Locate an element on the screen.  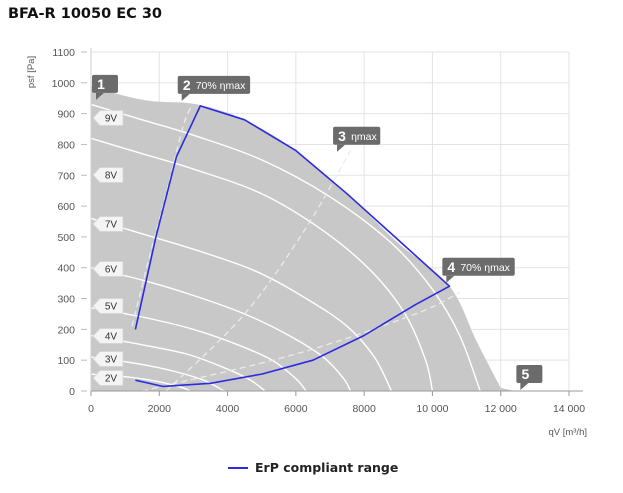
marker-number: 5 is located at coordinates (525, 374).